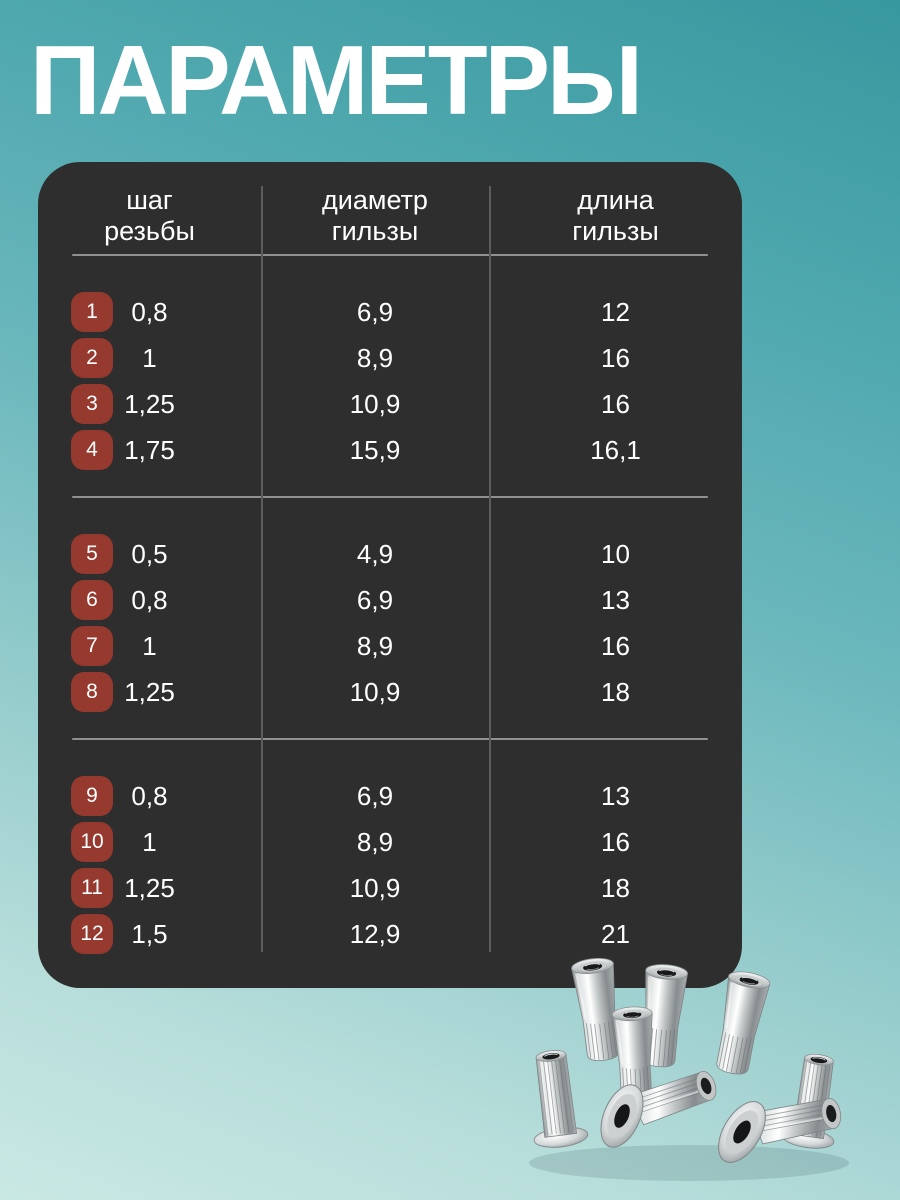  I want to click on pitch-value: 0,5, so click(149, 553).